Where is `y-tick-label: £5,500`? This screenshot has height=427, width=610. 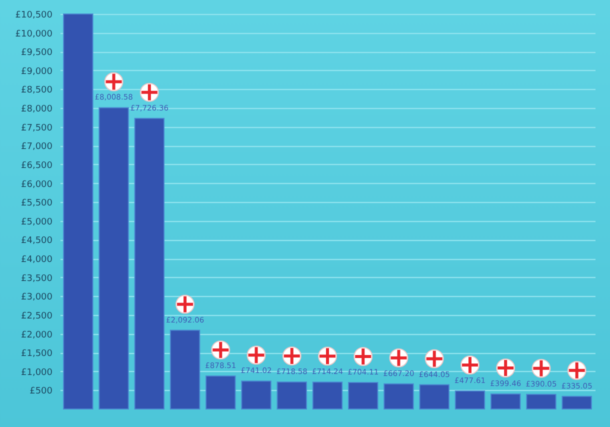 y-tick-label: £5,500 is located at coordinates (37, 203).